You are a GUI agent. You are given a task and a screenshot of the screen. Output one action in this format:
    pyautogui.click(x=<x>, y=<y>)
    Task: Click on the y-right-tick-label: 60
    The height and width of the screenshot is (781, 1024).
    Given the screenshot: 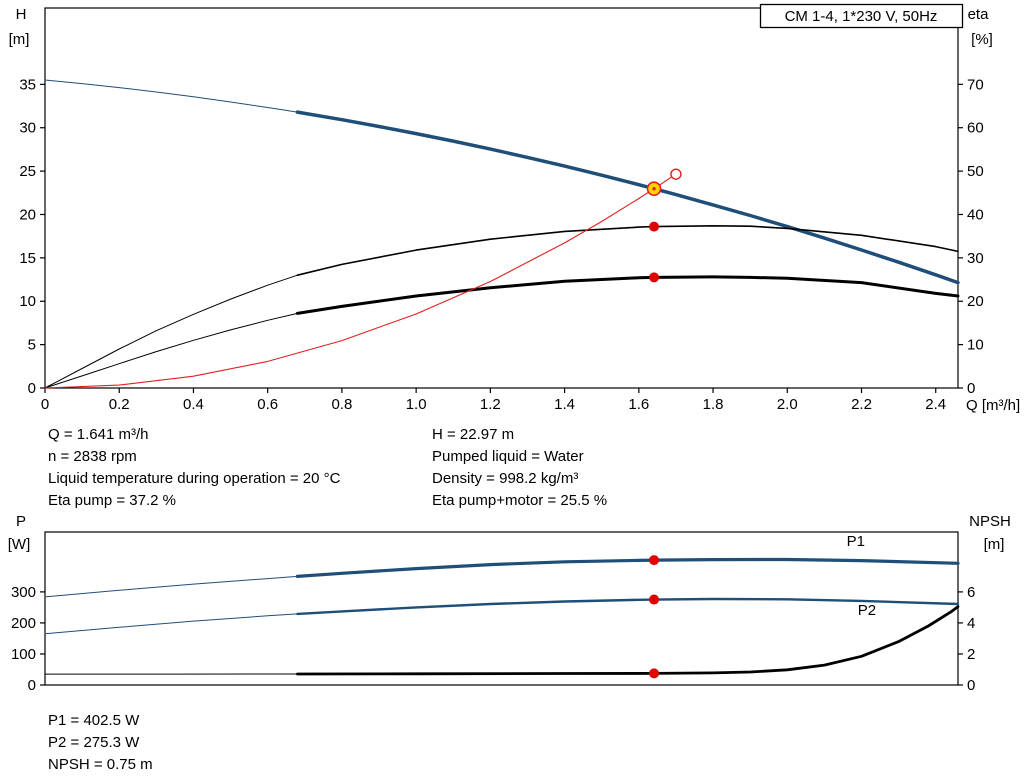 What is the action you would take?
    pyautogui.click(x=975, y=128)
    